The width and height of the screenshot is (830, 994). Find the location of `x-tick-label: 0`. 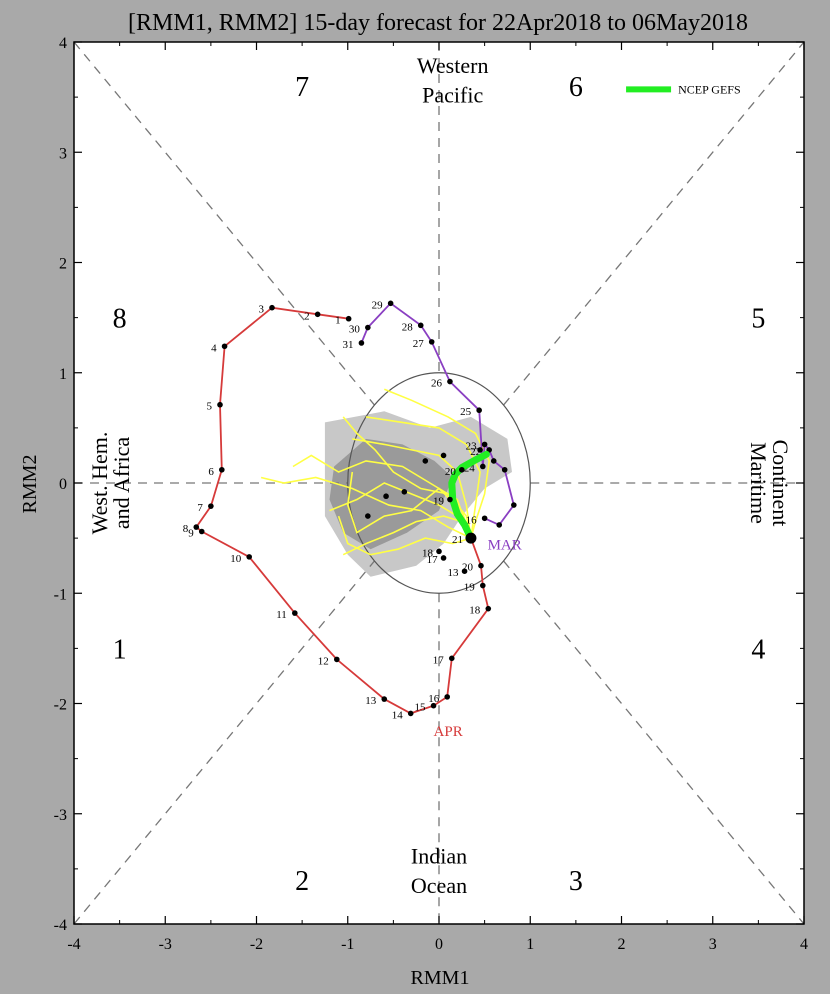

x-tick-label: 0 is located at coordinates (439, 944).